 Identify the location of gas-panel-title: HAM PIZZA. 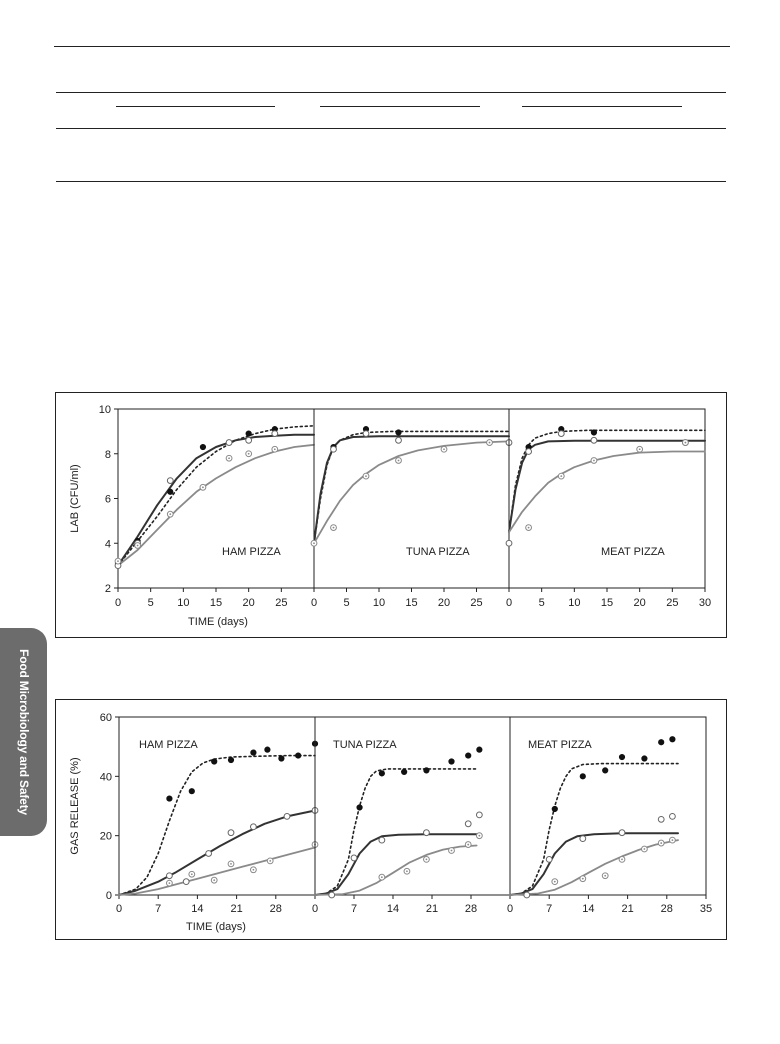
(168, 745).